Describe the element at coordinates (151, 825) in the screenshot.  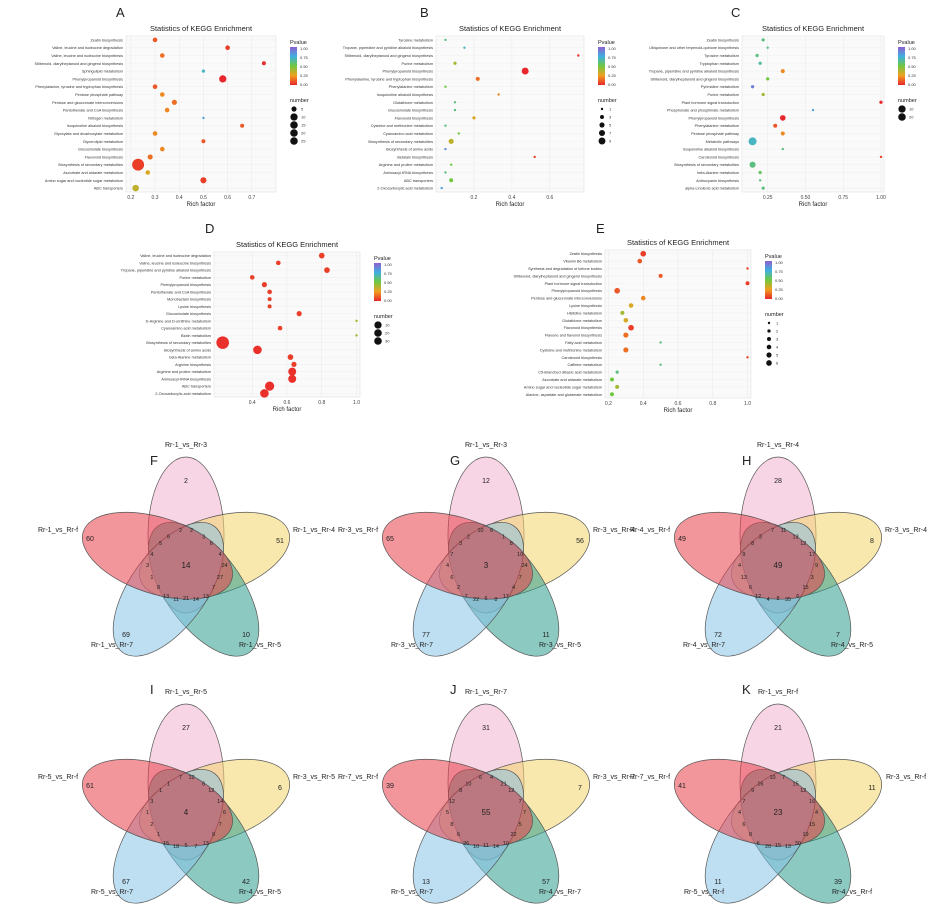
I see `venn-overlap-count: 2` at that location.